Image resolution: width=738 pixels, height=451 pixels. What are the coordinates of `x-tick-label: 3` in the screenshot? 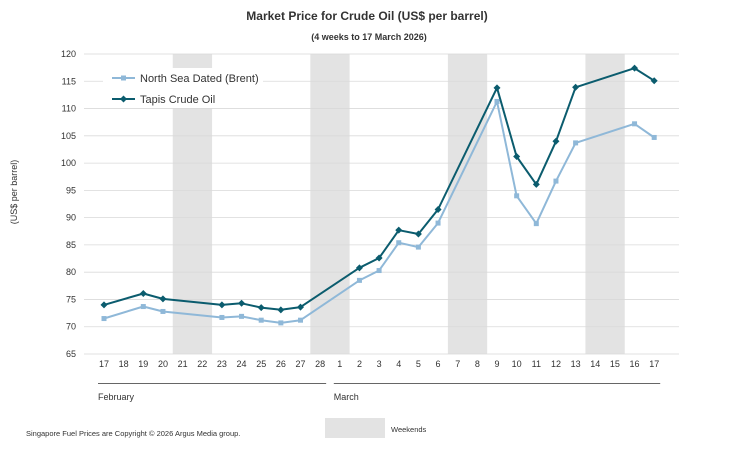 It's located at (379, 364).